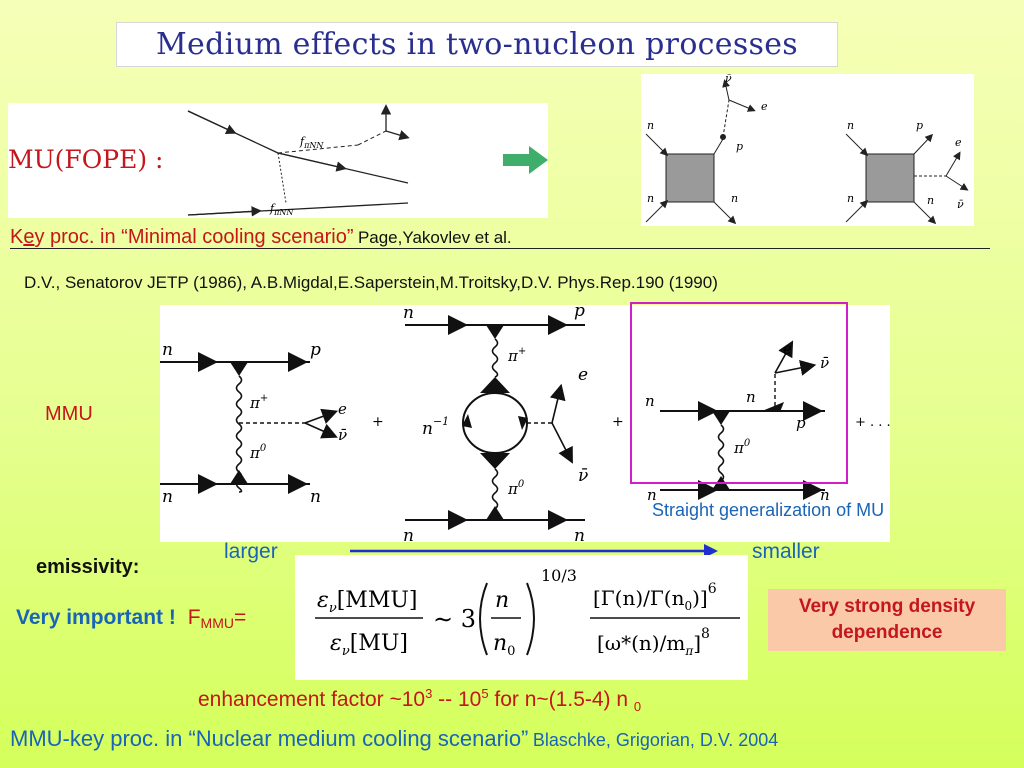 The width and height of the screenshot is (1024, 768). I want to click on eps-mu: εν[MU], so click(369, 645).